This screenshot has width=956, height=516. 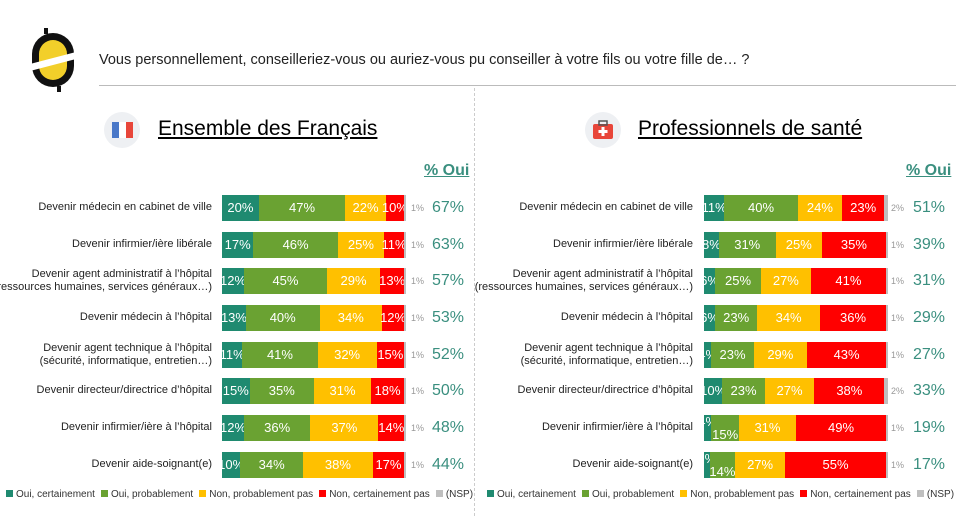 I want to click on pct-oui-header: % Oui, so click(x=929, y=170).